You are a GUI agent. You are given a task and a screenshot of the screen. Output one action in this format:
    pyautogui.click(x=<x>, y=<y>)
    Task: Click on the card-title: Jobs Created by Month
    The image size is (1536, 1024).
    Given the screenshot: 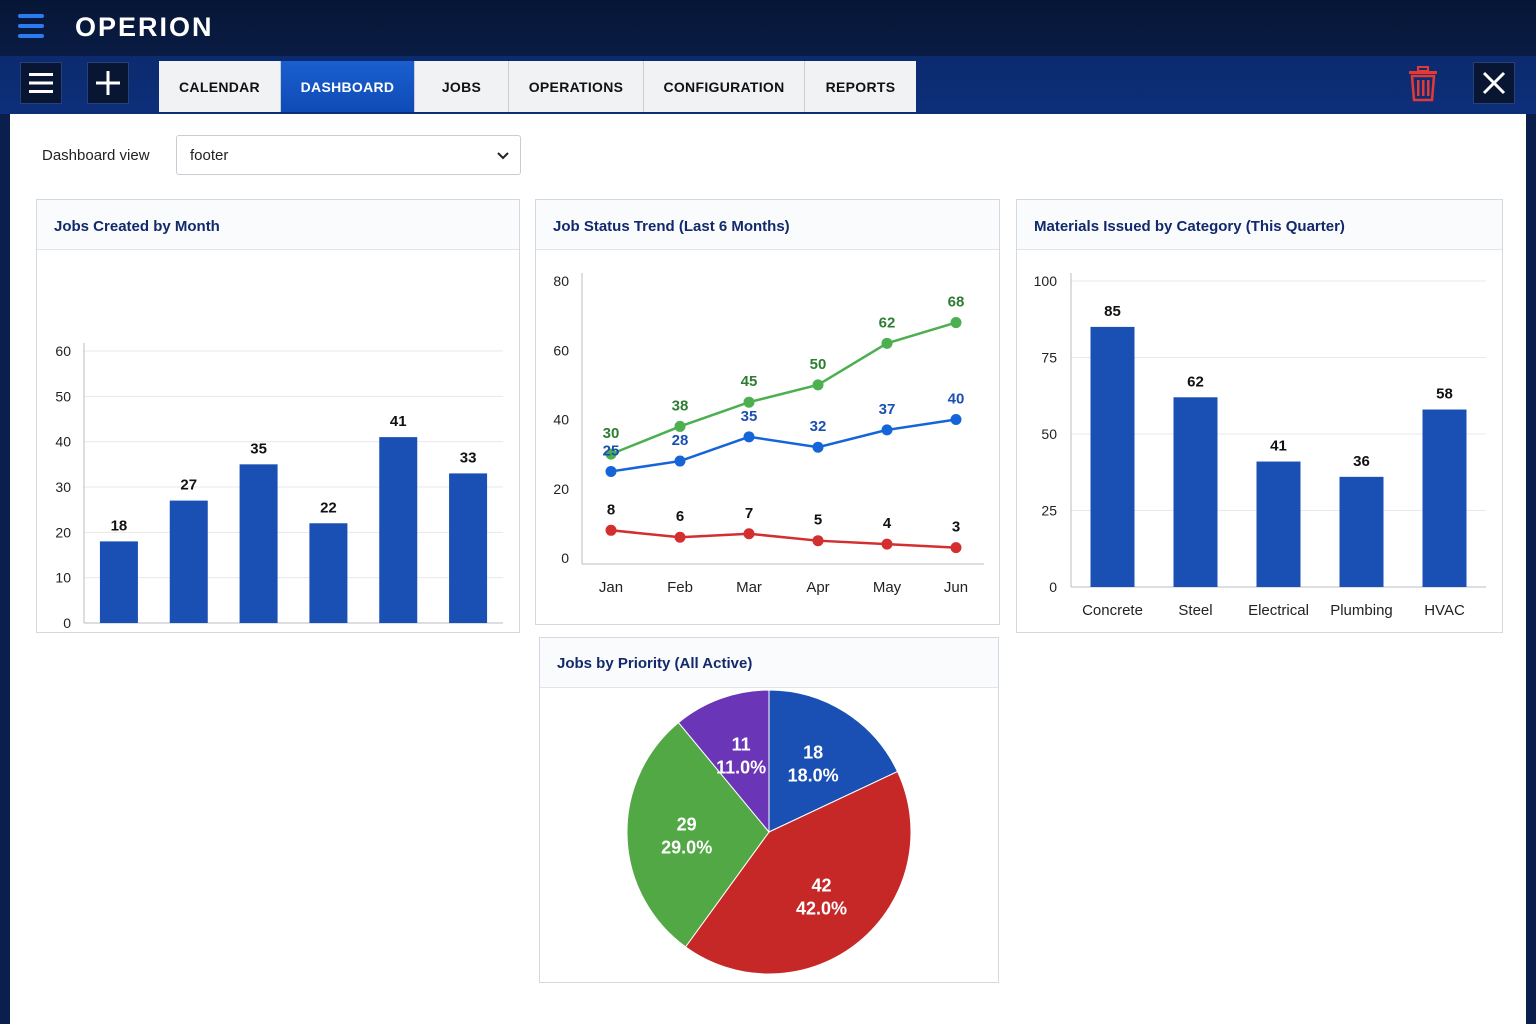 What is the action you would take?
    pyautogui.click(x=137, y=226)
    